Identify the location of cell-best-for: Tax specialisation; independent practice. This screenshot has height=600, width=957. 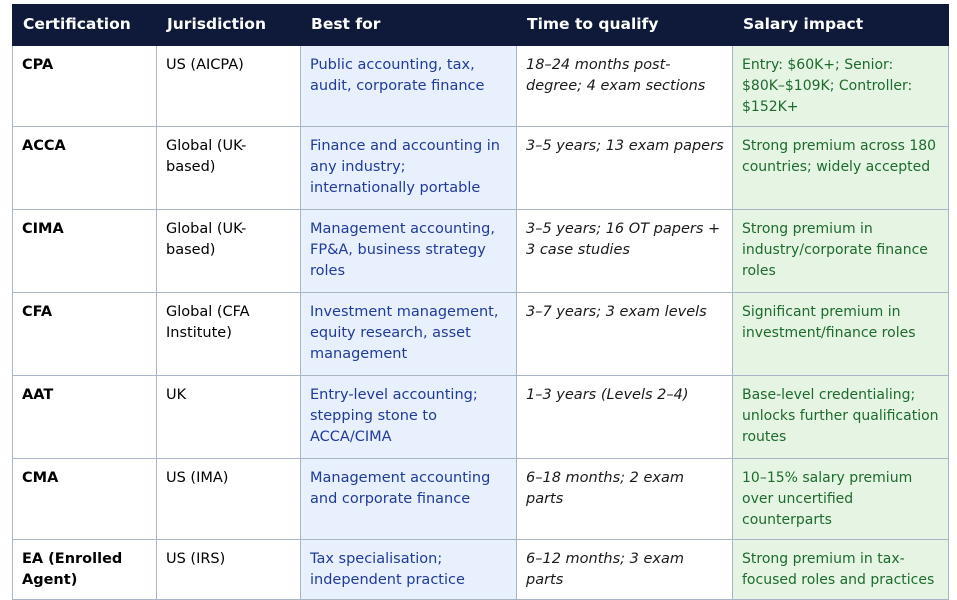
(408, 569).